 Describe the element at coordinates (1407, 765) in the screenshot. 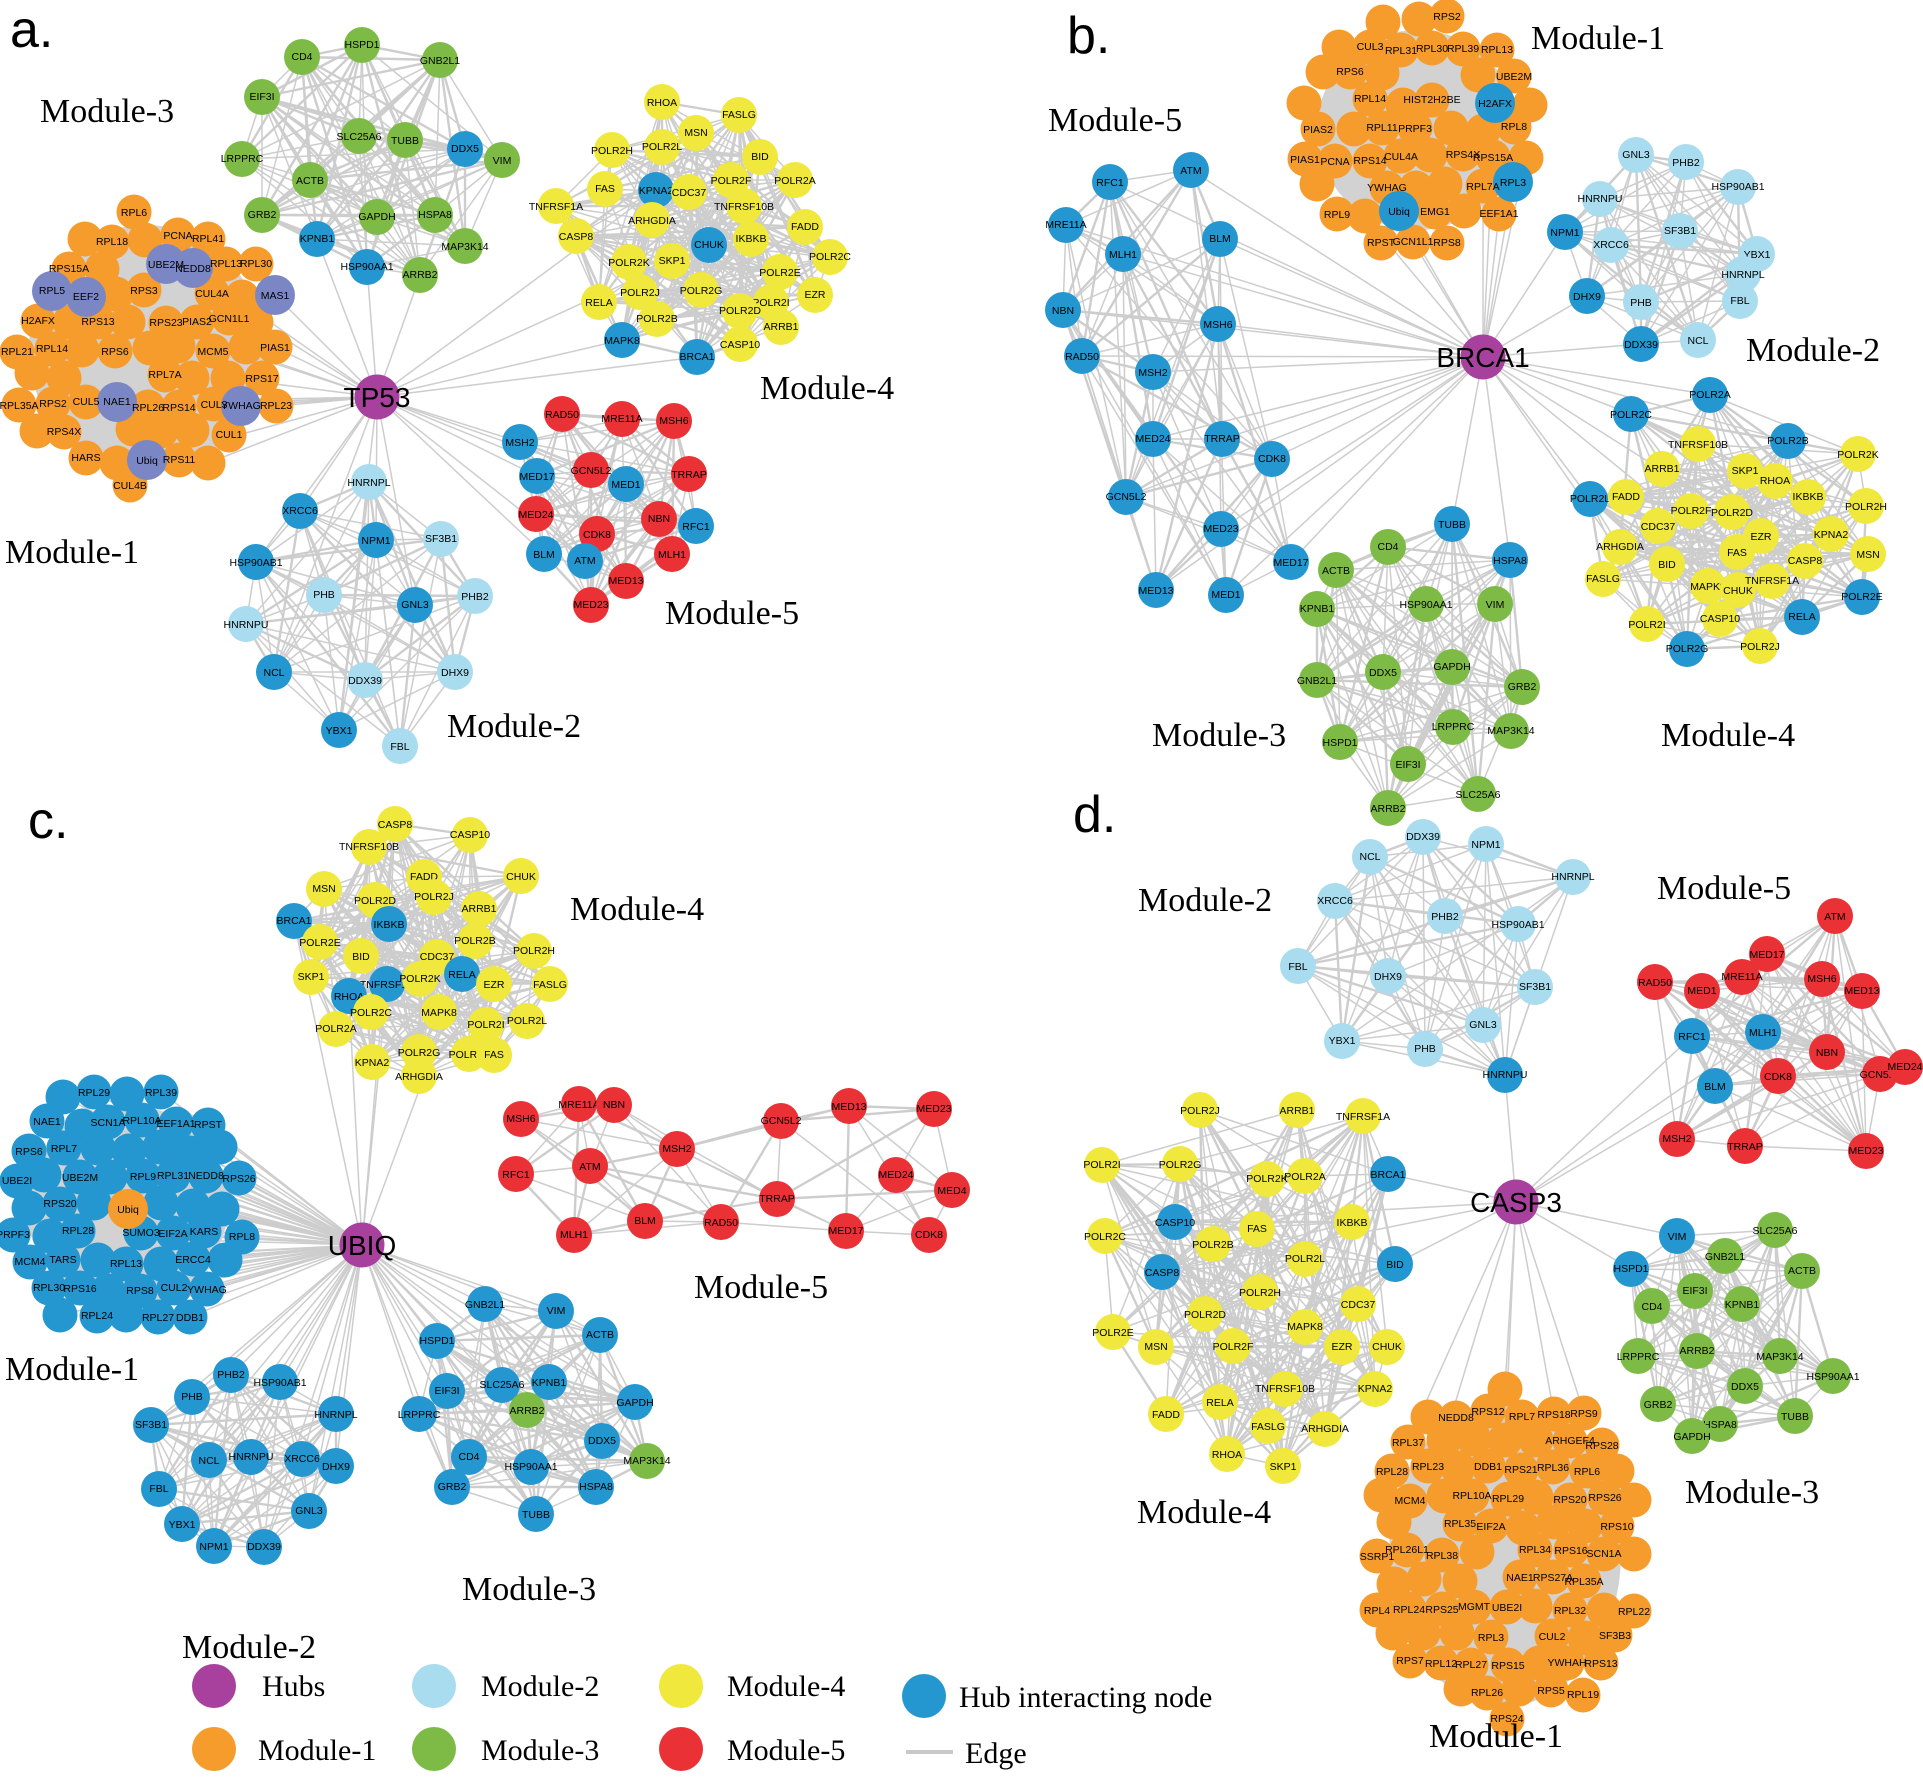

I see `svg-text: EIF3I` at that location.